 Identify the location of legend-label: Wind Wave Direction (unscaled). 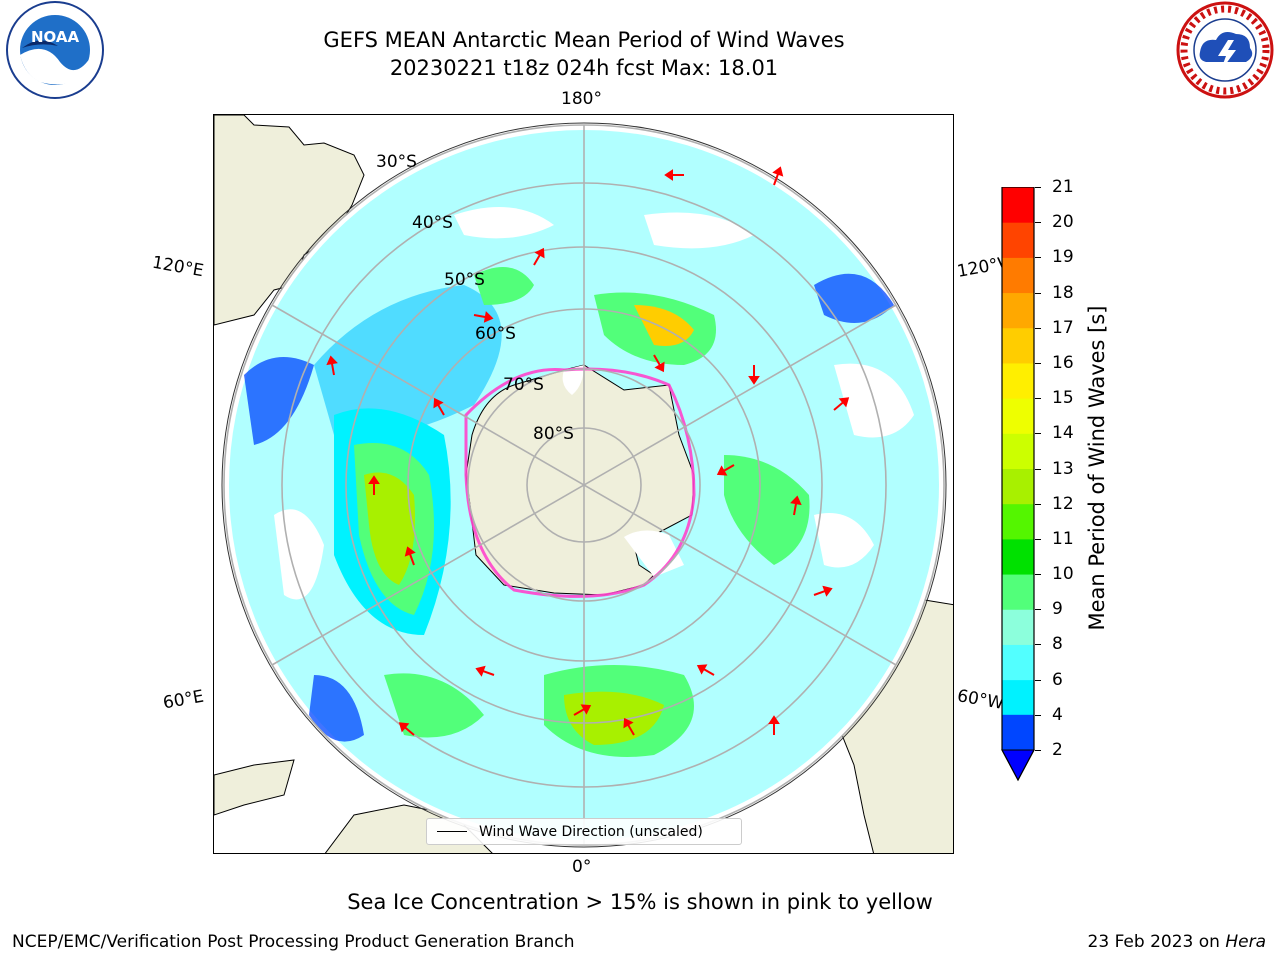
(591, 831).